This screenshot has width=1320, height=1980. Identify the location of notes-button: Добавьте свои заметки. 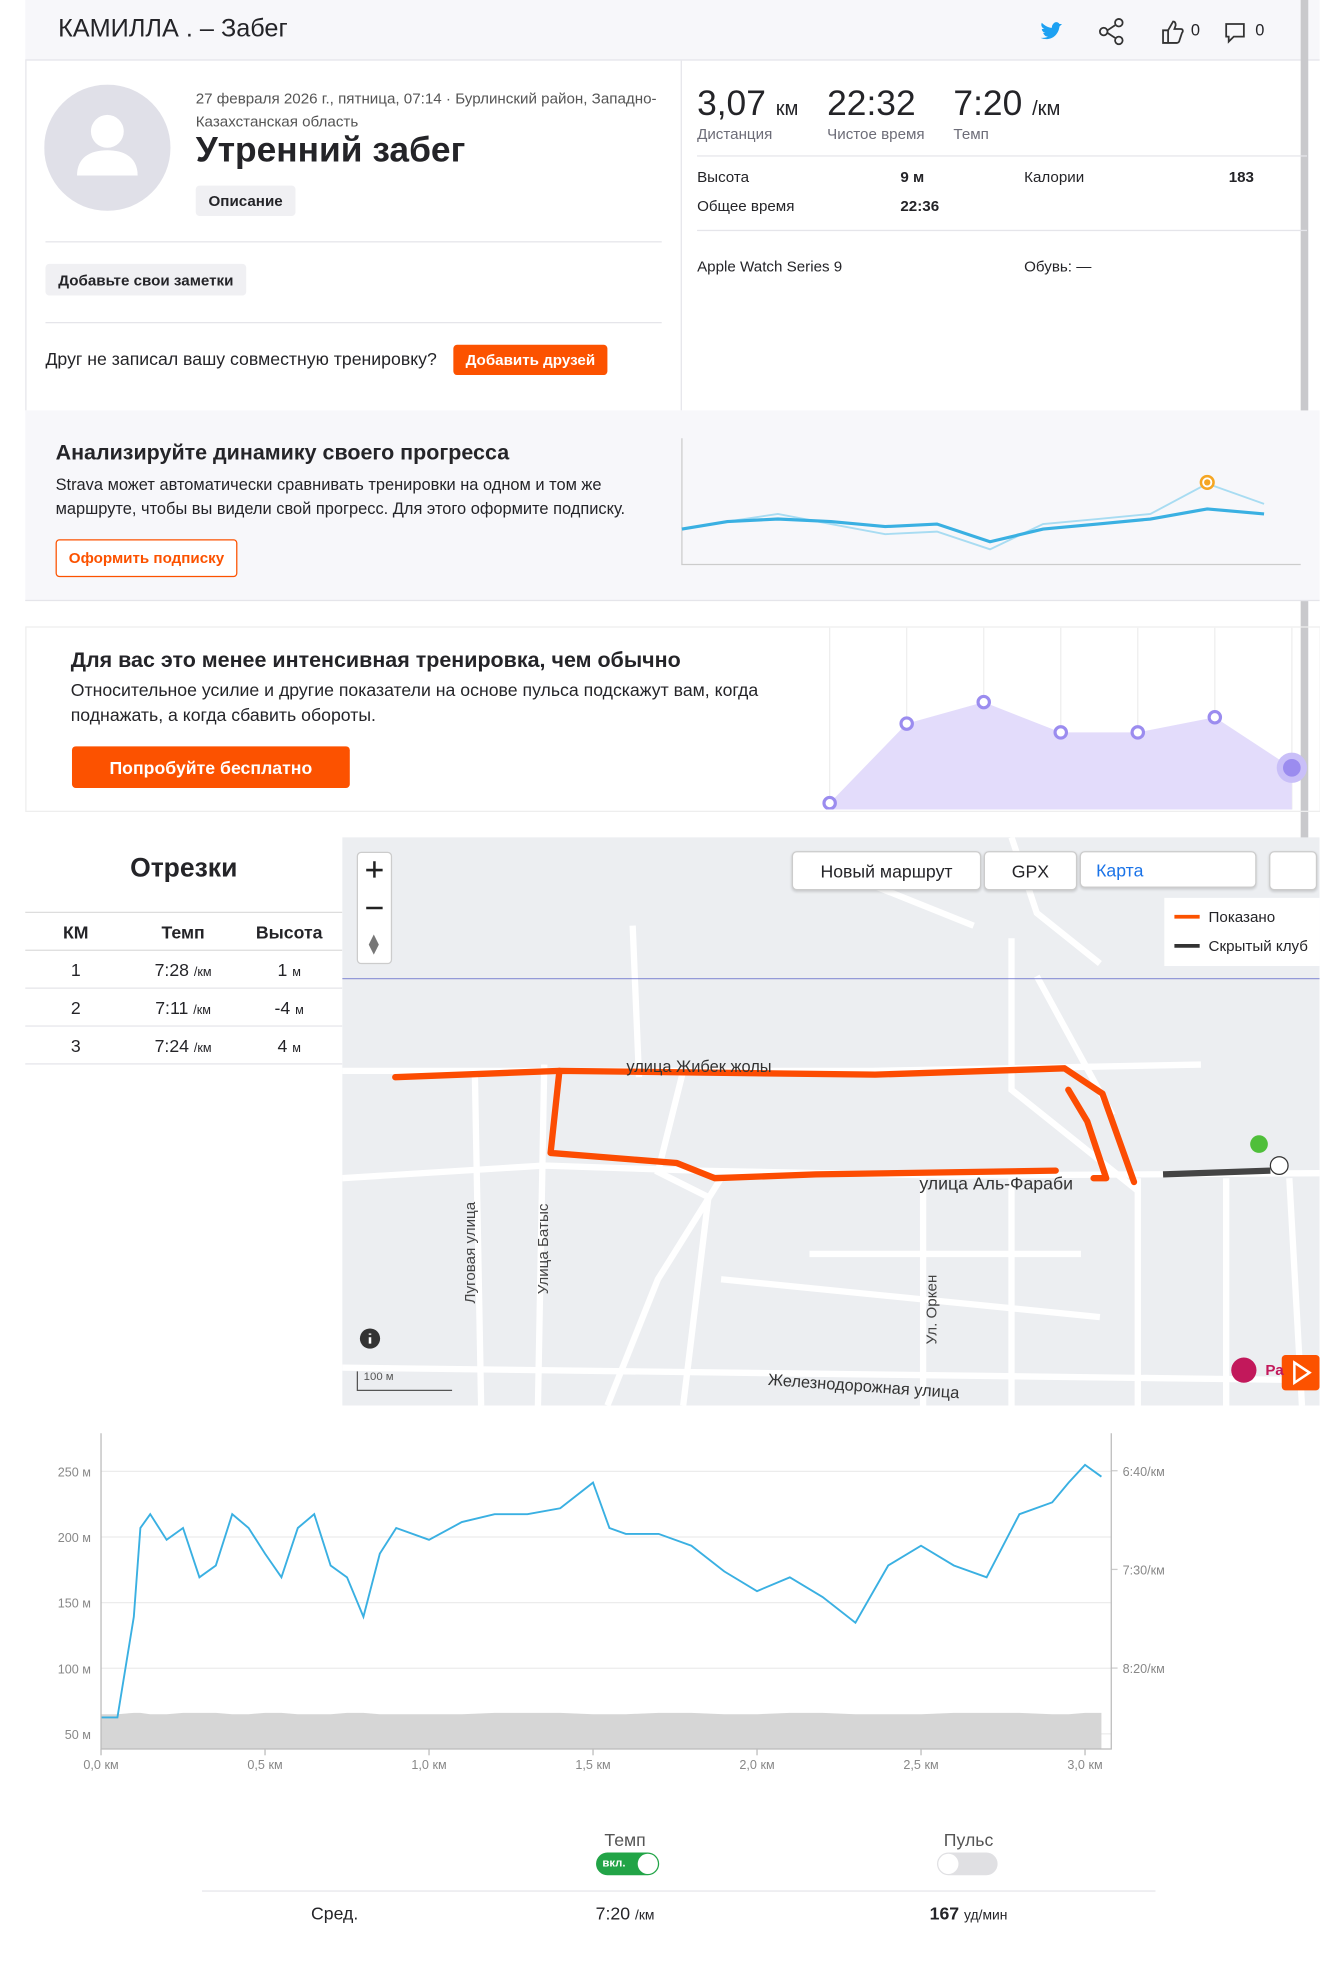
(146, 279).